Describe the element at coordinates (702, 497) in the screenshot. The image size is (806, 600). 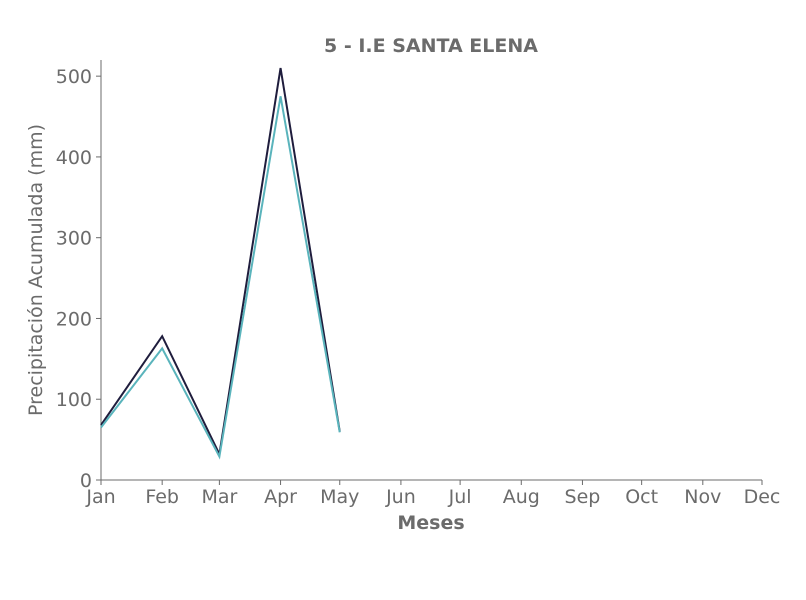
I see `x-tick-label: Nov` at that location.